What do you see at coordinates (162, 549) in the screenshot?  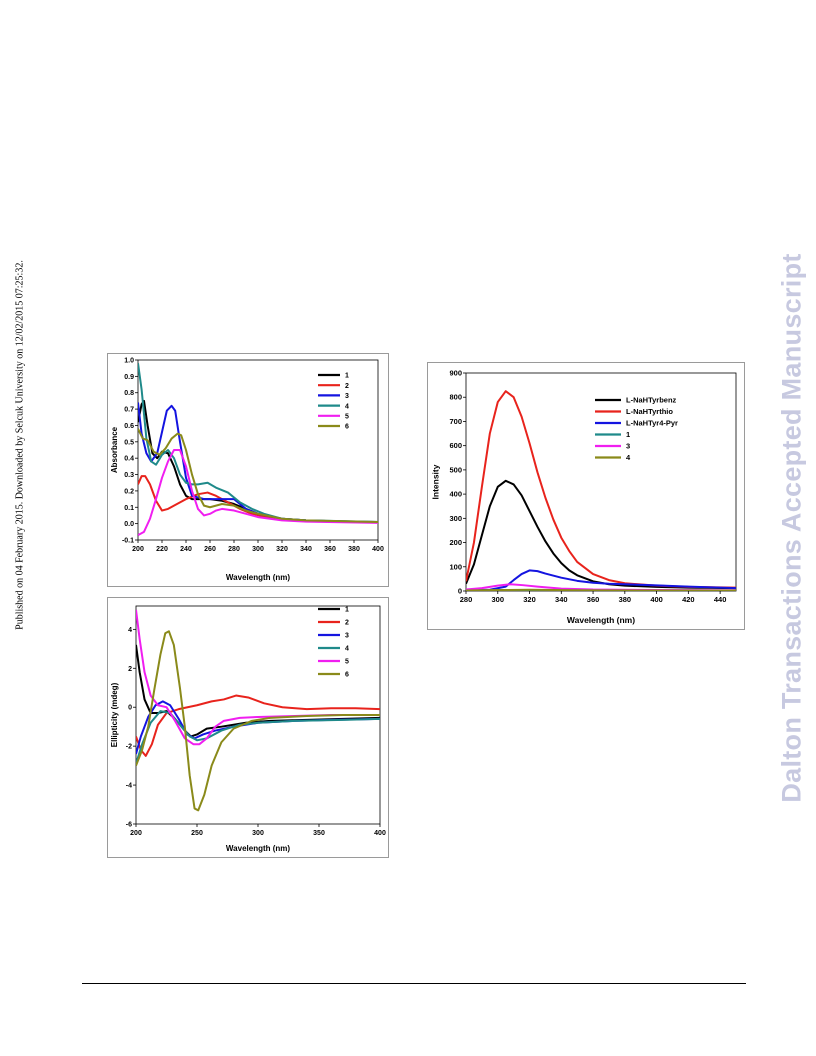 I see `x-tick-label: 220` at bounding box center [162, 549].